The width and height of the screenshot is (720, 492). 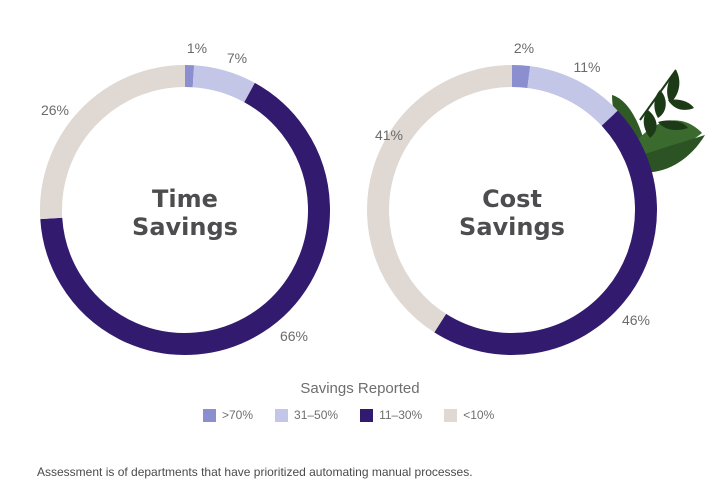 What do you see at coordinates (237, 58) in the screenshot?
I see `data-label: 7%` at bounding box center [237, 58].